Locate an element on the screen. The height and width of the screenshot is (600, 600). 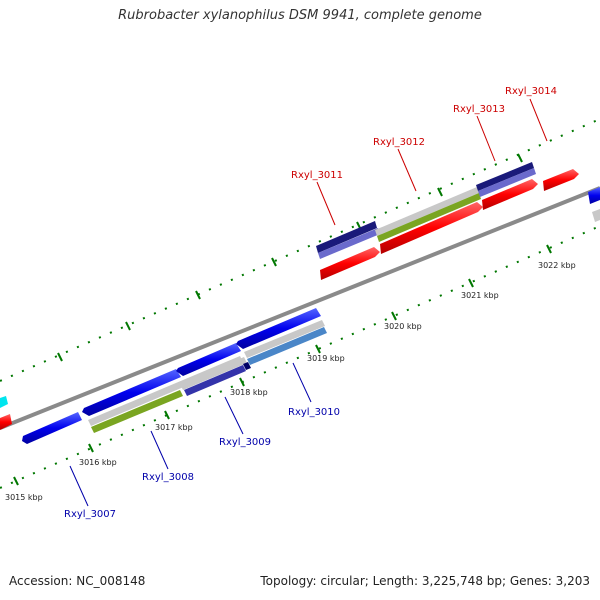
feature-3009-gray is located at coordinates (213, 373).